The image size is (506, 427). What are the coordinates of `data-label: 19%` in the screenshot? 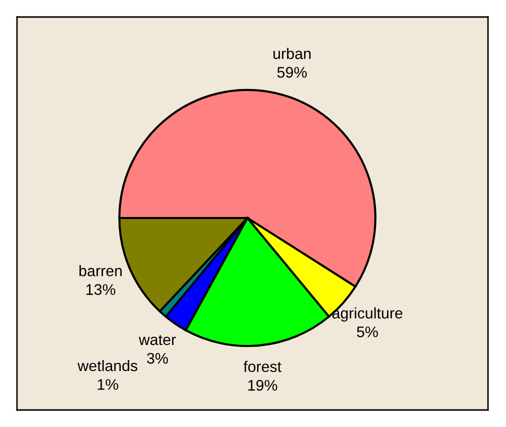 It's located at (263, 385).